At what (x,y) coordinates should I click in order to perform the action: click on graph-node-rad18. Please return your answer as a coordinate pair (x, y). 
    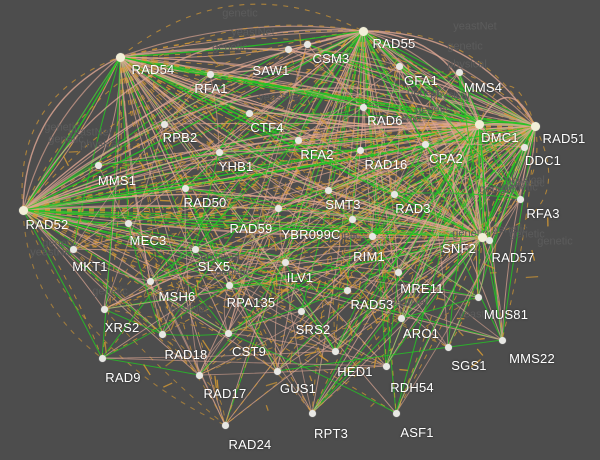
    Looking at the image, I should click on (162, 334).